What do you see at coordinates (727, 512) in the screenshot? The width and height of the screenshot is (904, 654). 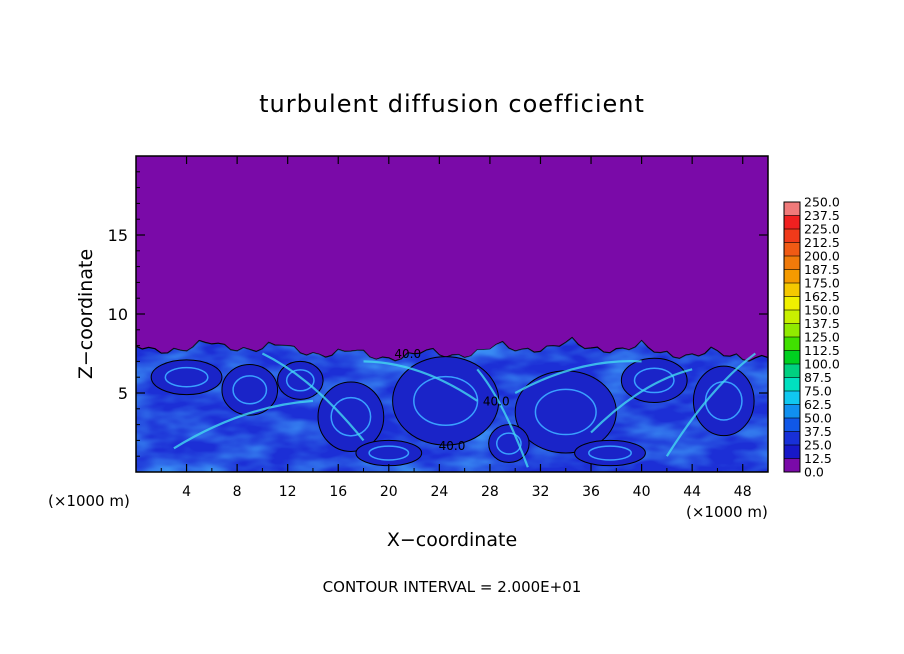 I see `x-unit-label: (×1000 m)` at bounding box center [727, 512].